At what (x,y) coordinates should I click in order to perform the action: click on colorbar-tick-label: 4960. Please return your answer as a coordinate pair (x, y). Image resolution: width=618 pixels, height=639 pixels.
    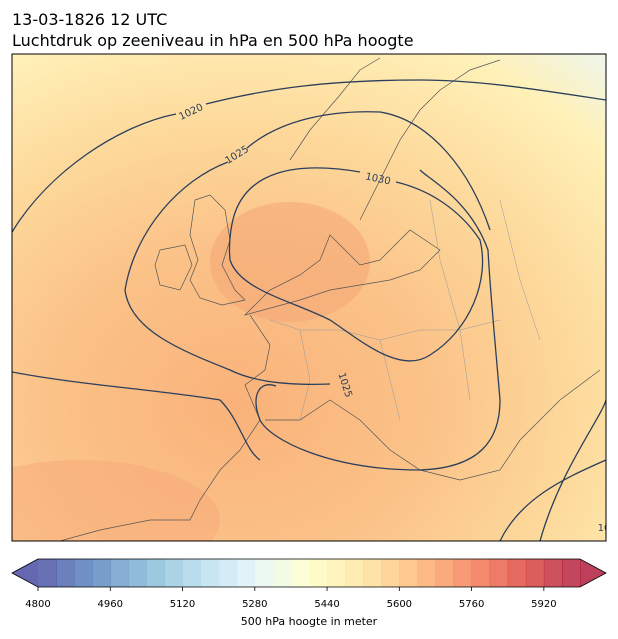
    Looking at the image, I should click on (110, 604).